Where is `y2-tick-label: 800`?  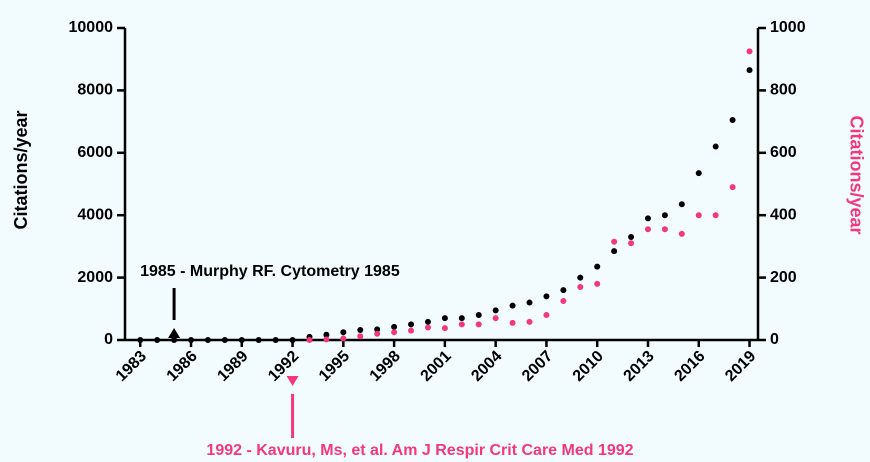 y2-tick-label: 800 is located at coordinates (783, 90).